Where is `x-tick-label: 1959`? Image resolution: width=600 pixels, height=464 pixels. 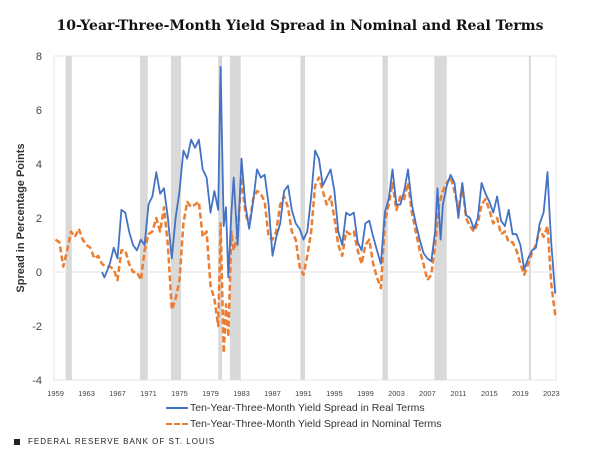
x-tick-label: 1959 is located at coordinates (55, 393).